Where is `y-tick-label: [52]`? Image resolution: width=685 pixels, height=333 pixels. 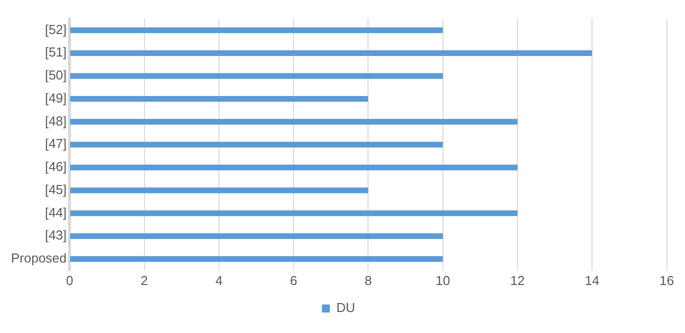 y-tick-label: [52] is located at coordinates (55, 29).